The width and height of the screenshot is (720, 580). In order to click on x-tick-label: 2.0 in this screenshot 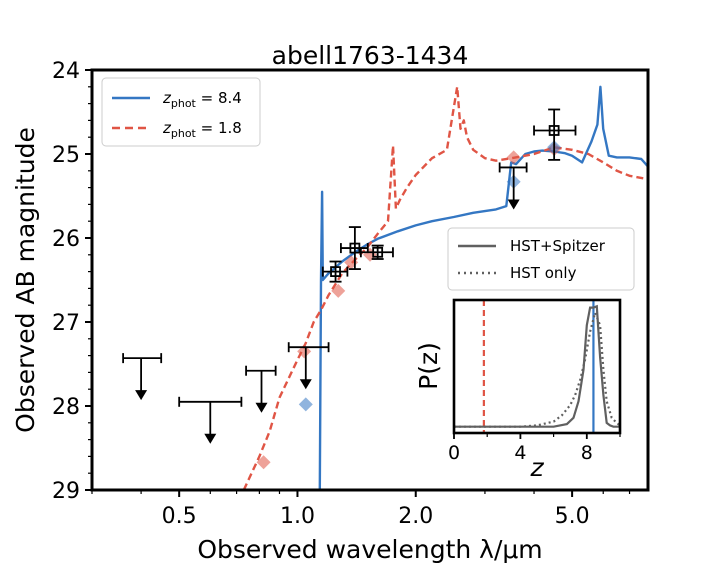, I will do `click(415, 516)`.